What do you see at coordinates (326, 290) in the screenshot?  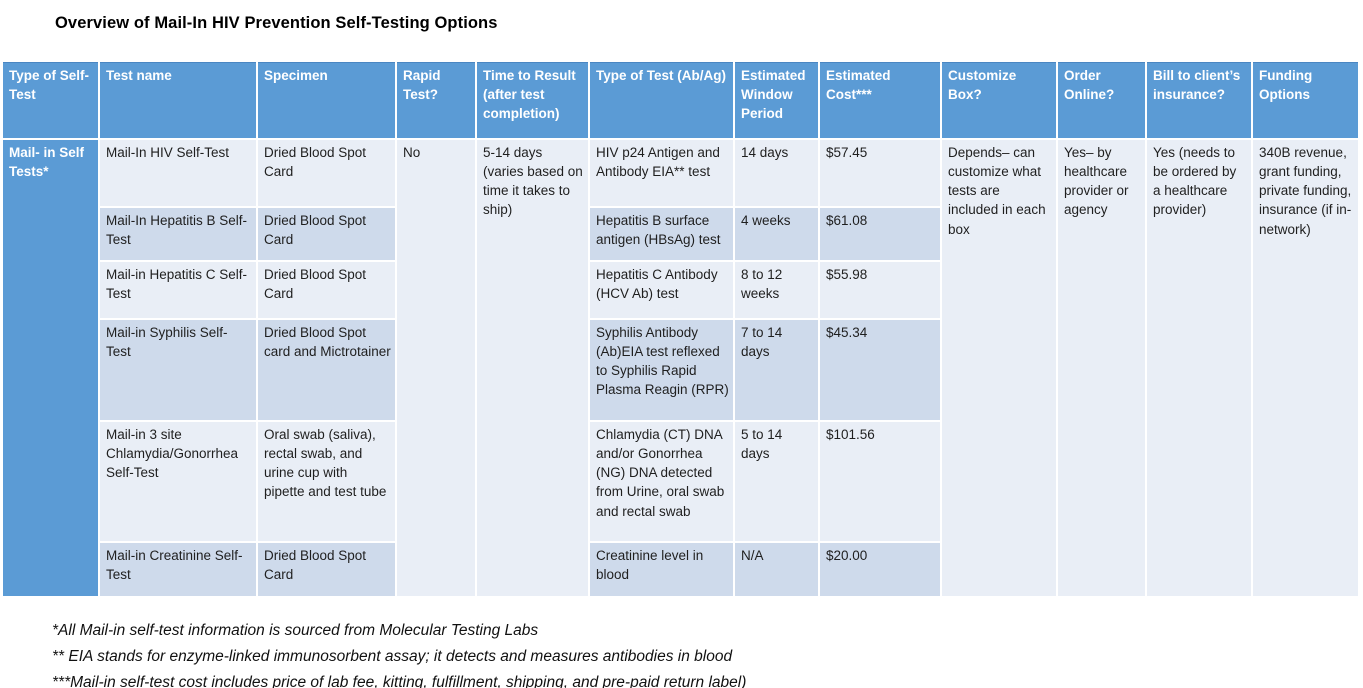 I see `cell-specimen-hep-c: Dried Blood Spot Card` at bounding box center [326, 290].